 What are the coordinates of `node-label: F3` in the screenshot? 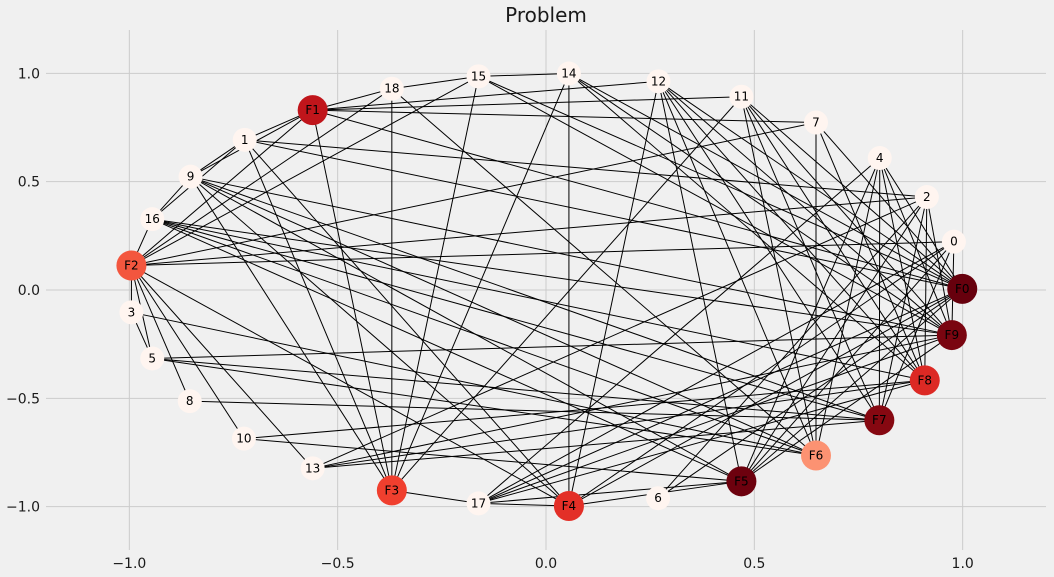 It's located at (392, 490).